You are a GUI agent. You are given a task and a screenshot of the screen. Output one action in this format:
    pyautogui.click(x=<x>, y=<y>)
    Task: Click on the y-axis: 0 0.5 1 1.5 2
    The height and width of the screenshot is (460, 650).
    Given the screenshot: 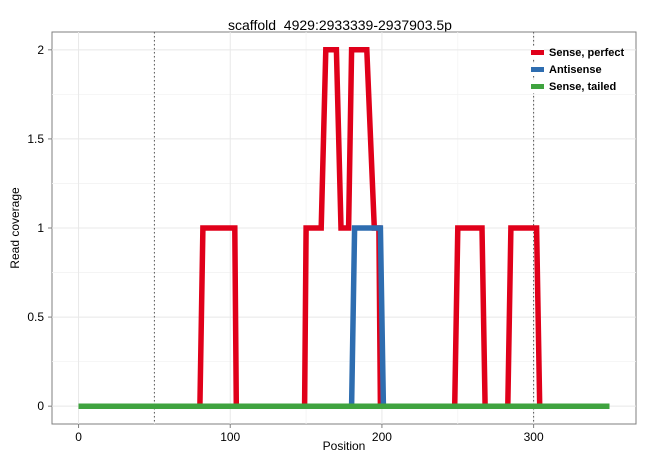 What is the action you would take?
    pyautogui.click(x=39, y=228)
    